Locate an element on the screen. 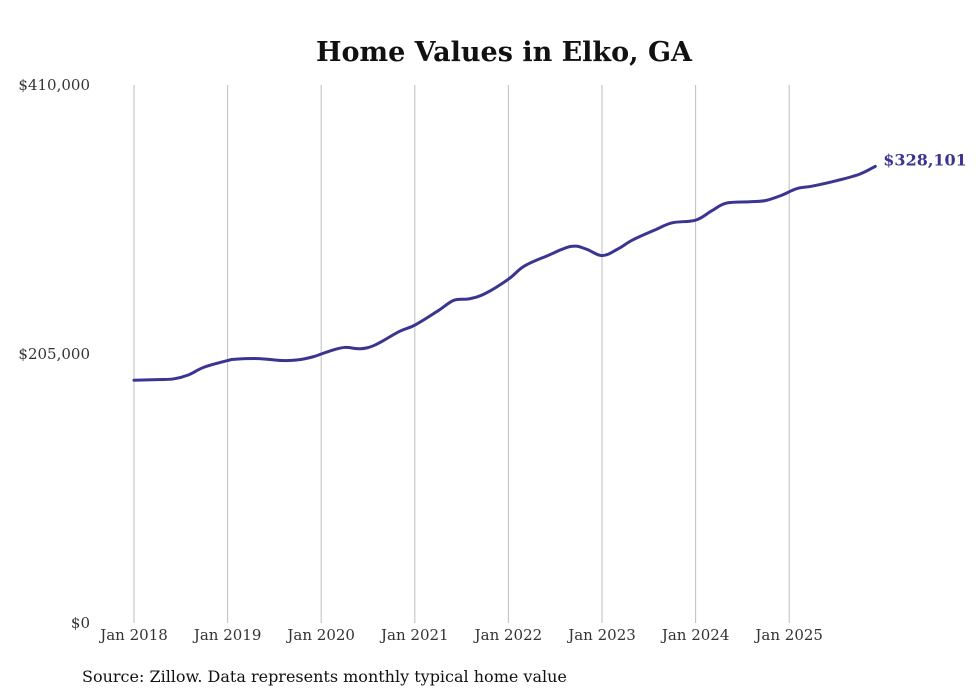 The image size is (980, 699). x-tick-label: Jan 2025 is located at coordinates (788, 635).